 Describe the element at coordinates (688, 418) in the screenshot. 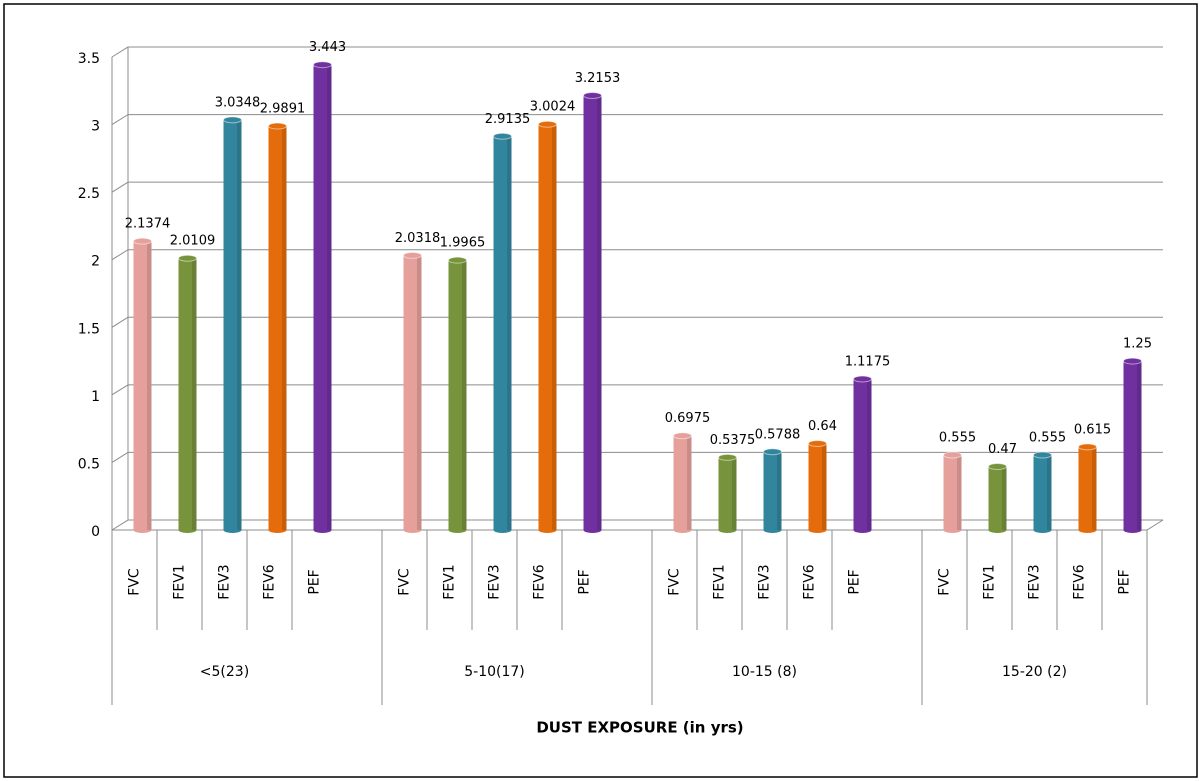

I see `value-label: 0.6975` at that location.